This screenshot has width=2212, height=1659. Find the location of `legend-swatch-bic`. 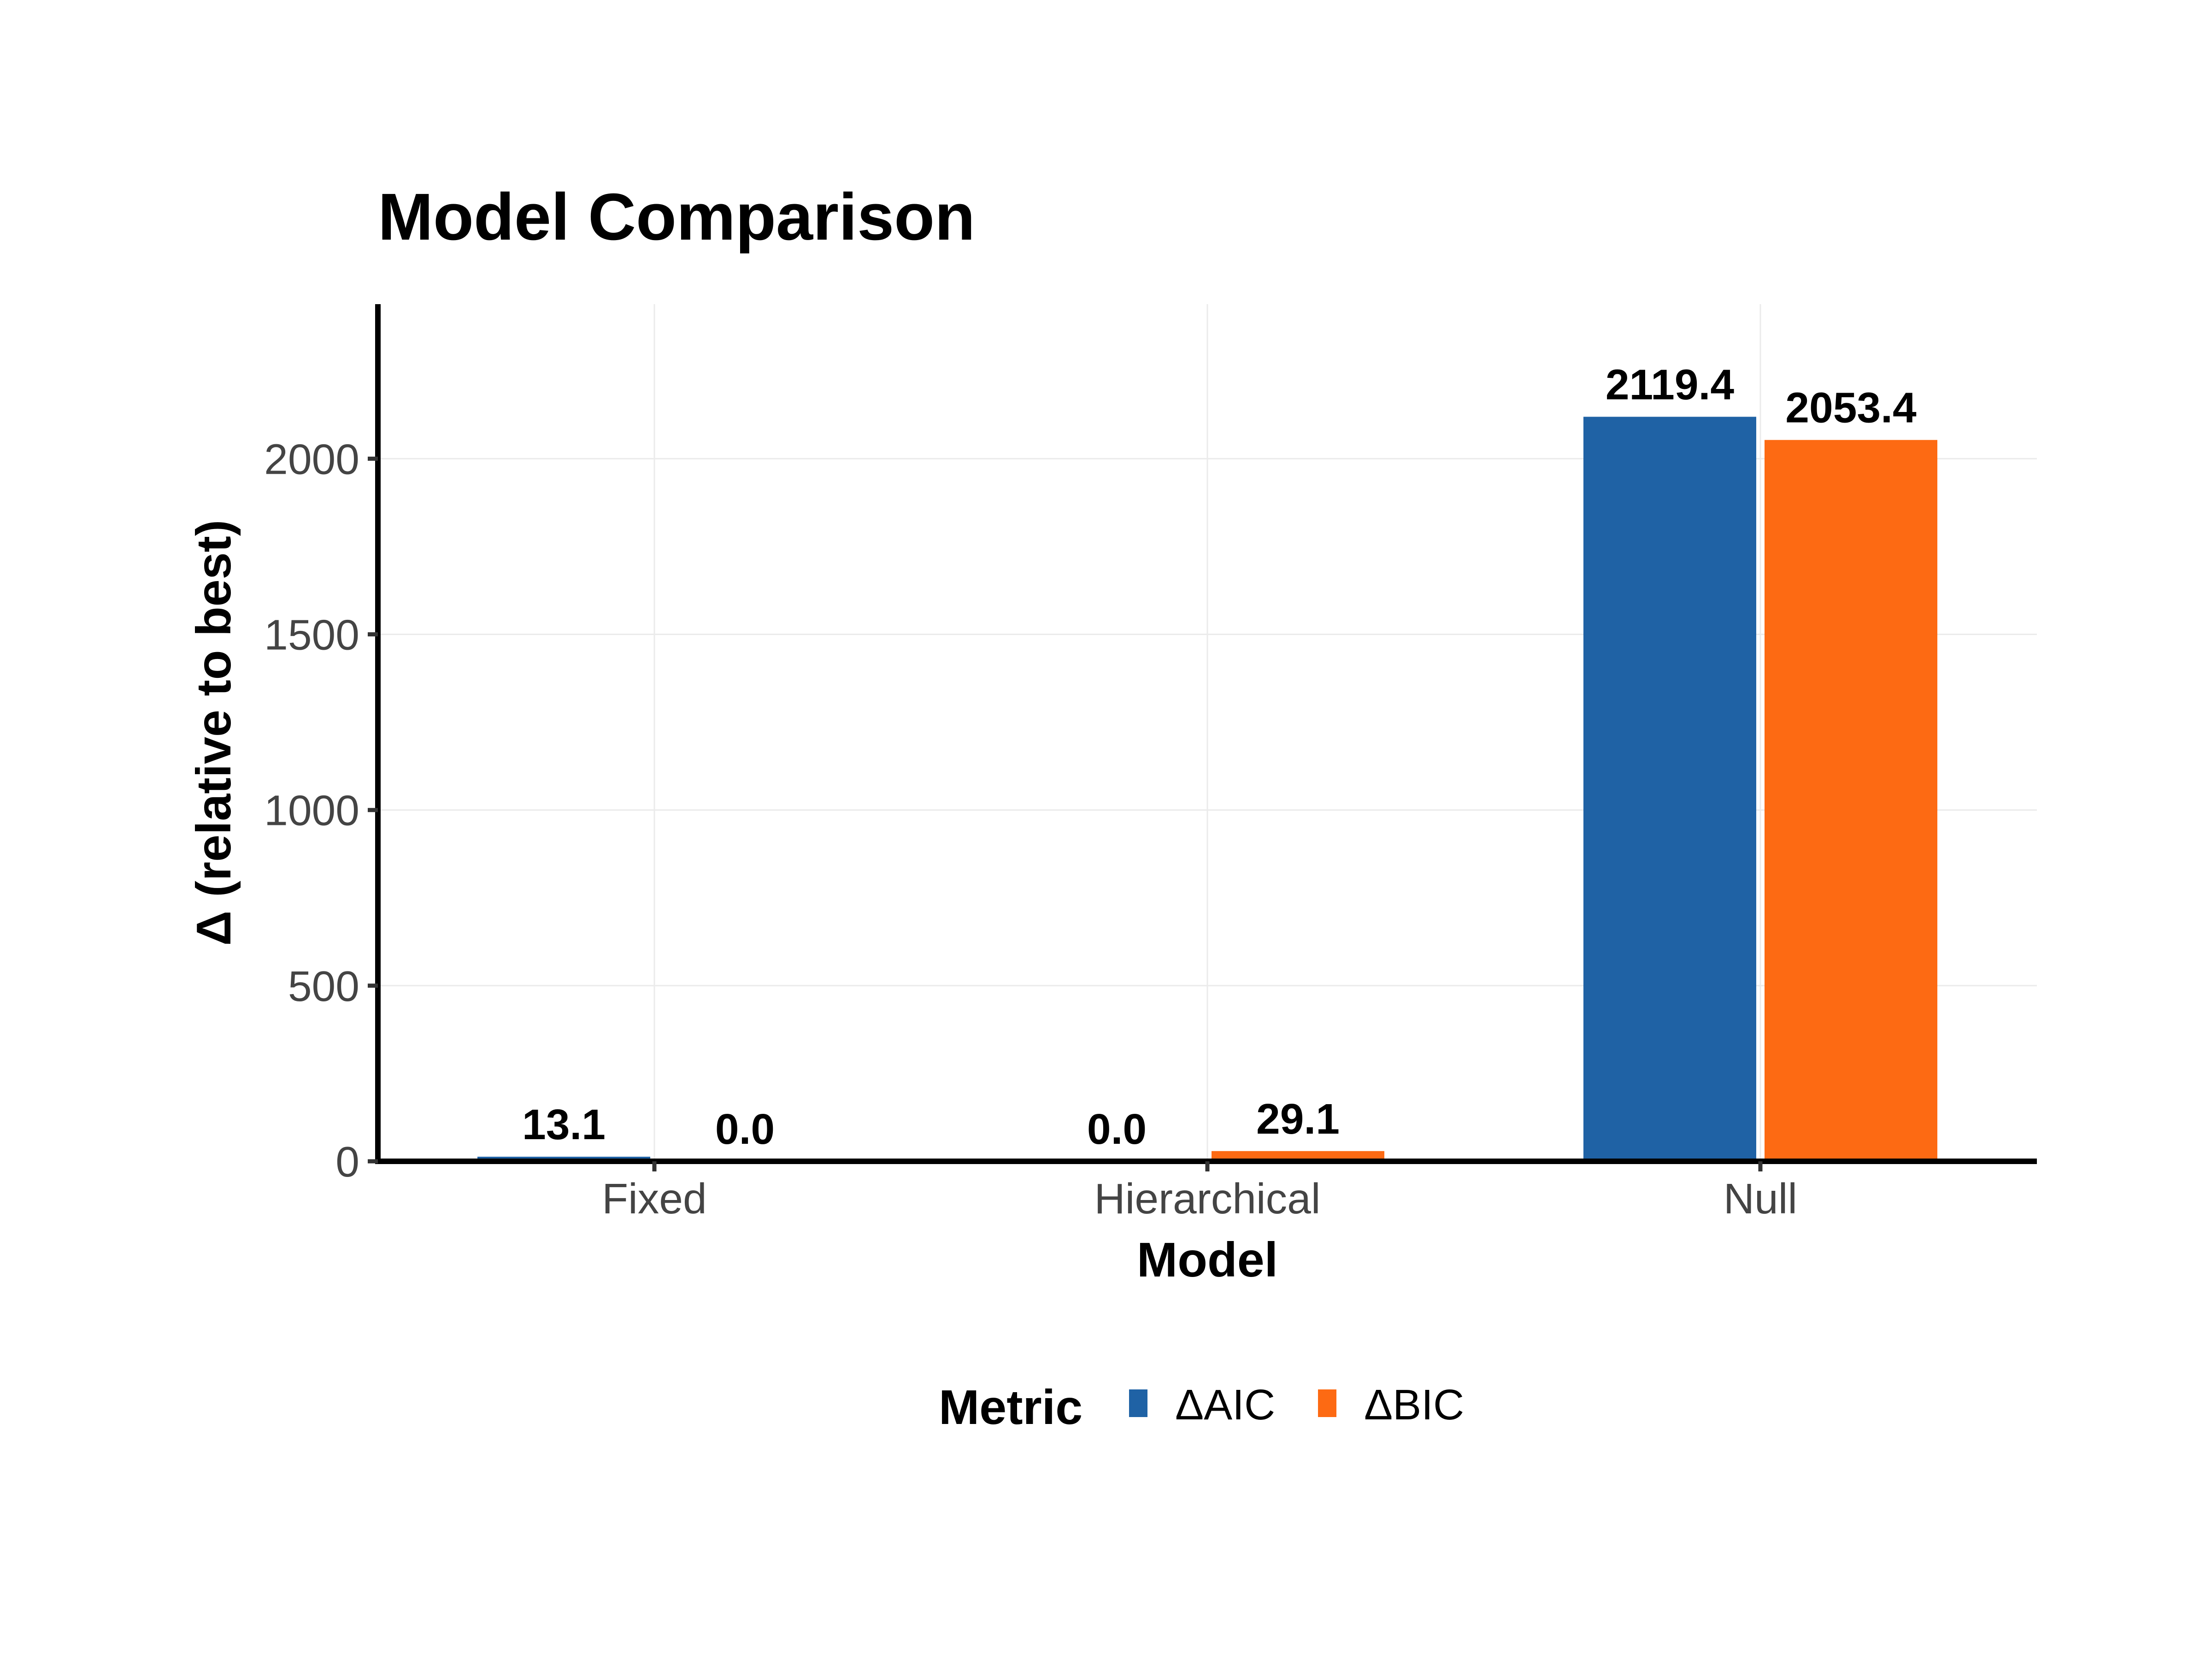

legend-swatch-bic is located at coordinates (1327, 1403).